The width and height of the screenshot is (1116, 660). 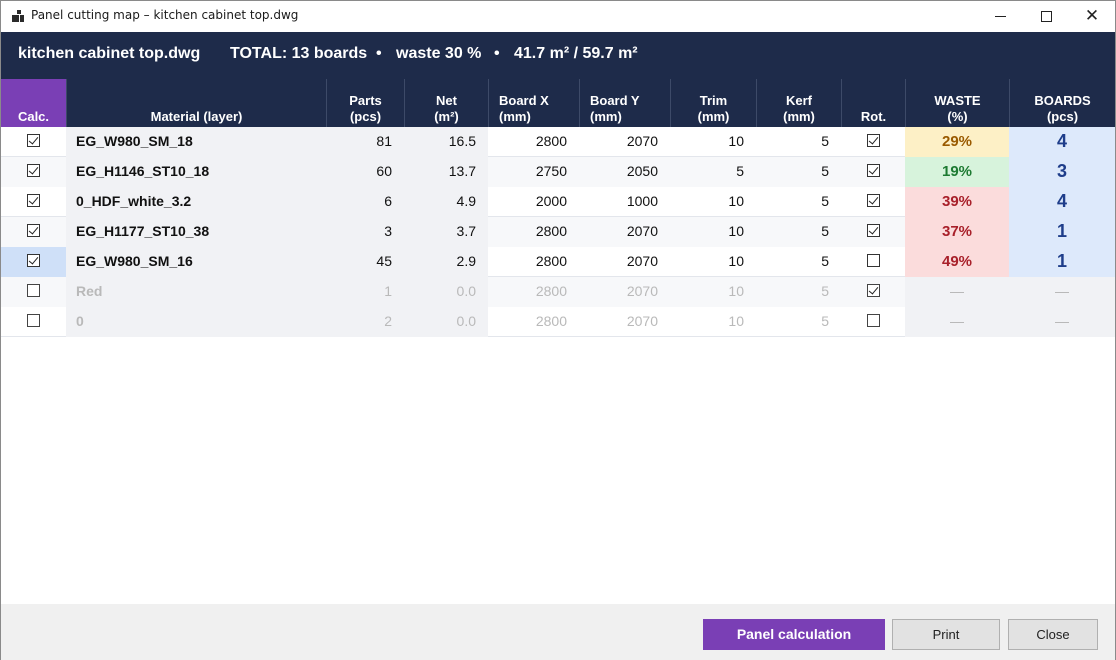 I want to click on parts-cell: 81, so click(x=365, y=142).